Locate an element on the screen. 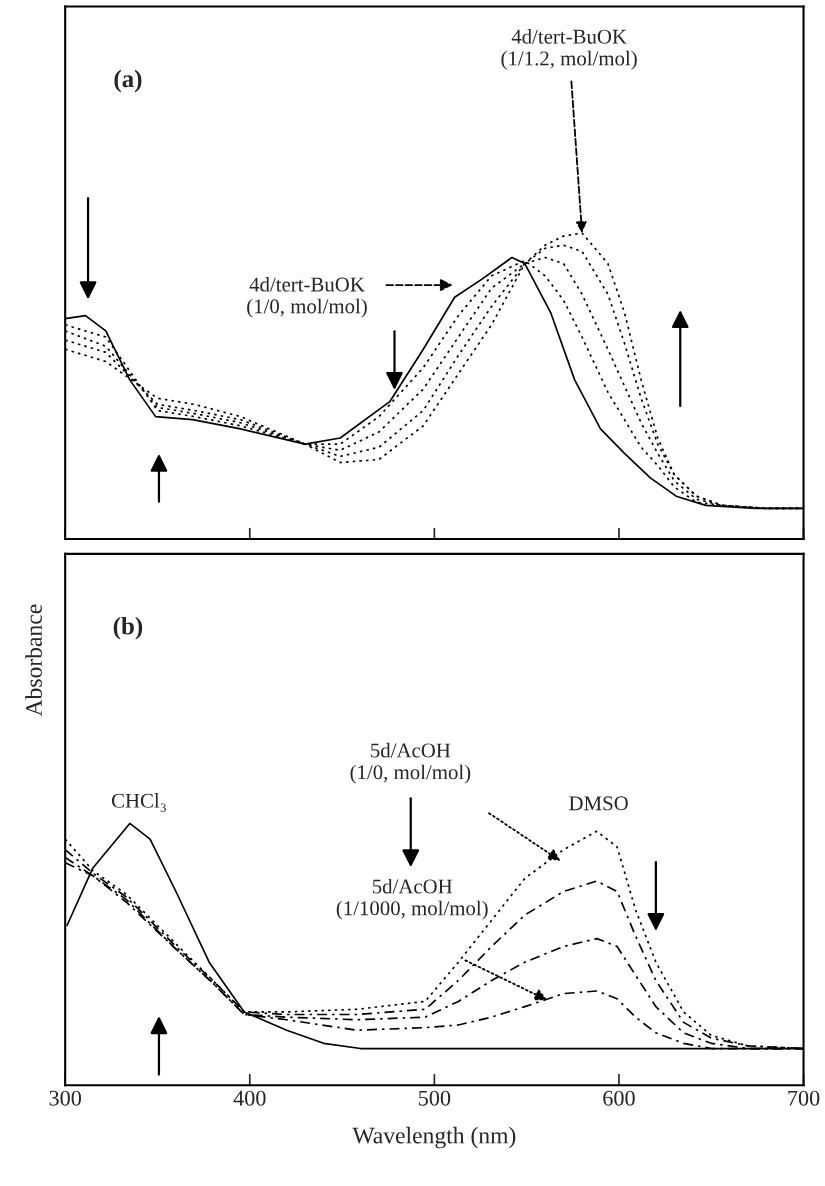 Image resolution: width=825 pixels, height=1186 pixels. annotation: CHCl₃ is located at coordinates (138, 802).